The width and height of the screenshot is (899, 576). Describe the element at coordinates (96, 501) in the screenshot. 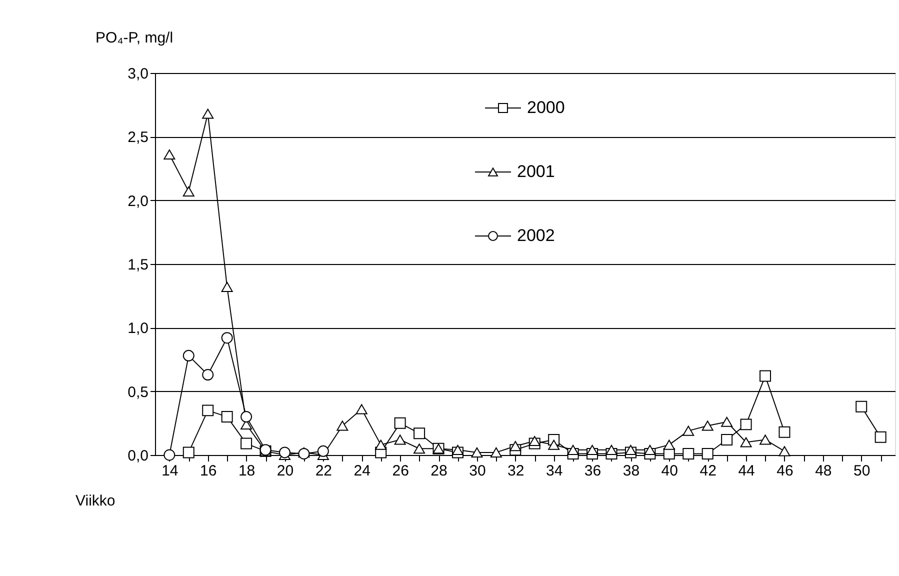

I see `x-axis-title: Viikko` at that location.